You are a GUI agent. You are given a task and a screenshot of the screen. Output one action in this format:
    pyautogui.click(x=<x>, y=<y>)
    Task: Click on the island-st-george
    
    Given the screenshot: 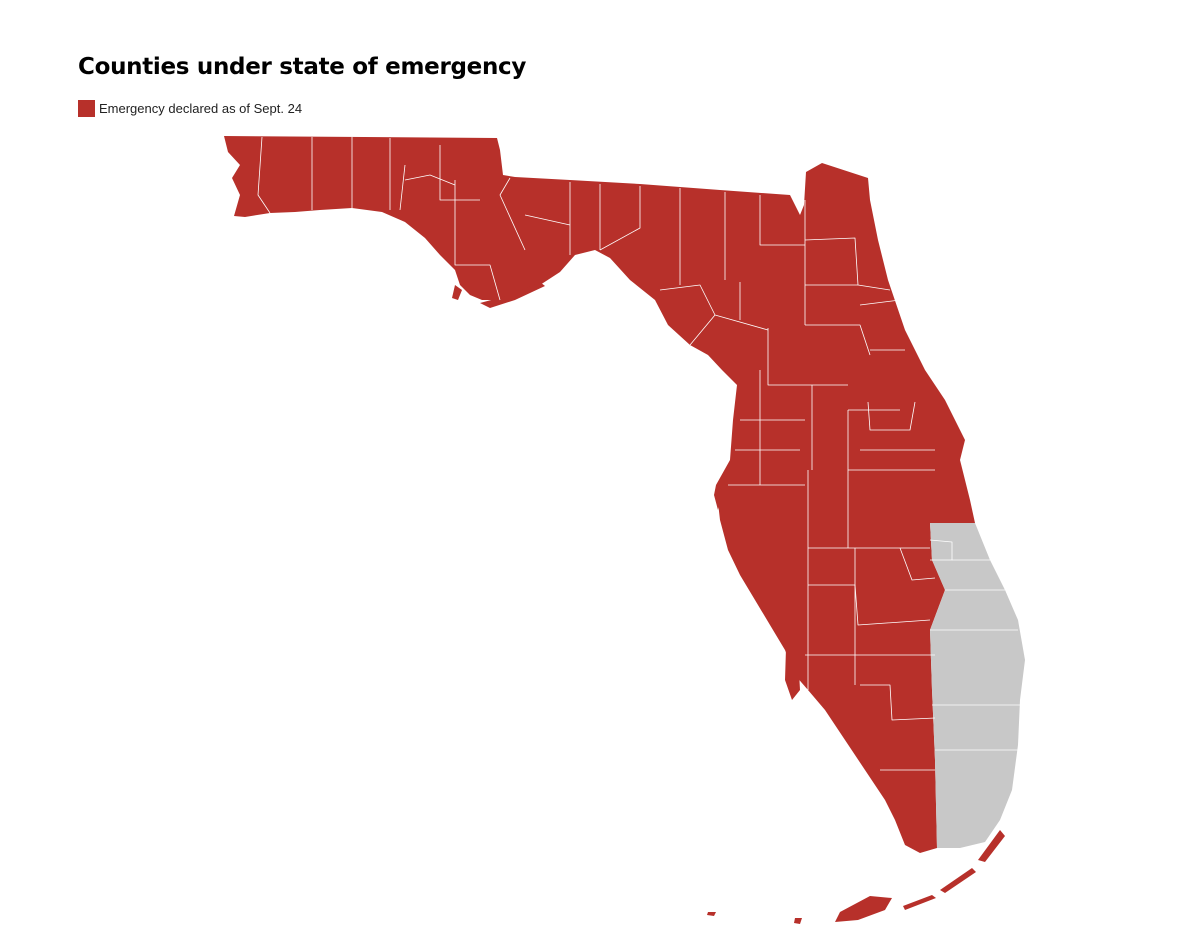 What is the action you would take?
    pyautogui.click(x=512, y=295)
    